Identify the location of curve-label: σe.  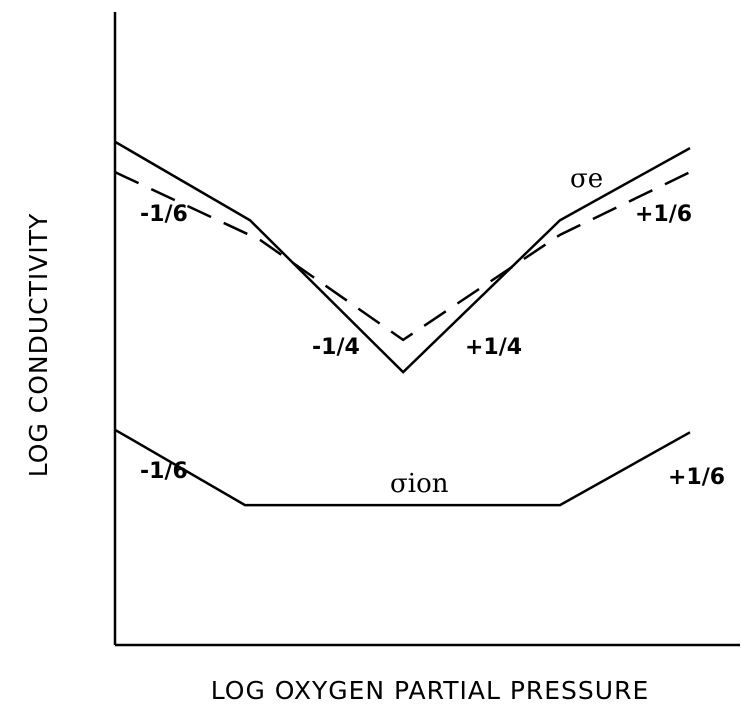
(586, 179).